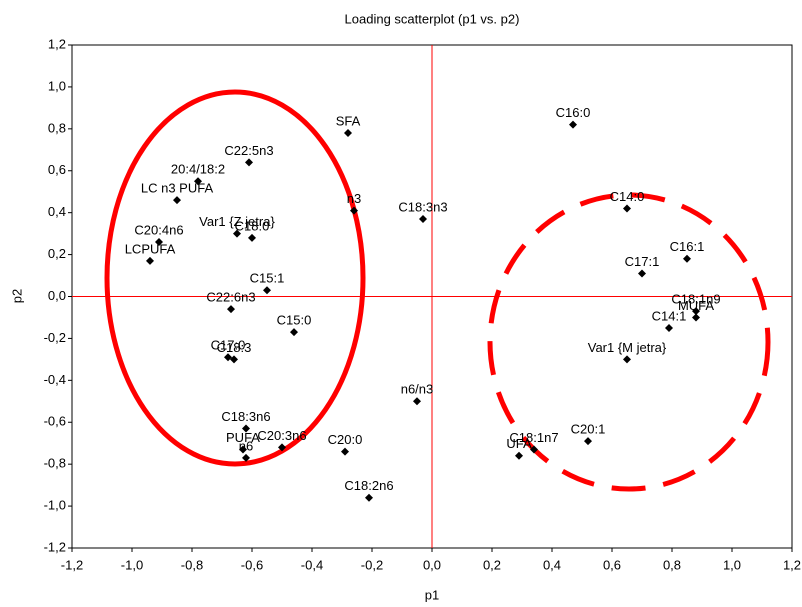 Image resolution: width=802 pixels, height=607 pixels. What do you see at coordinates (57, 253) in the screenshot?
I see `y-tick-label: 0,2` at bounding box center [57, 253].